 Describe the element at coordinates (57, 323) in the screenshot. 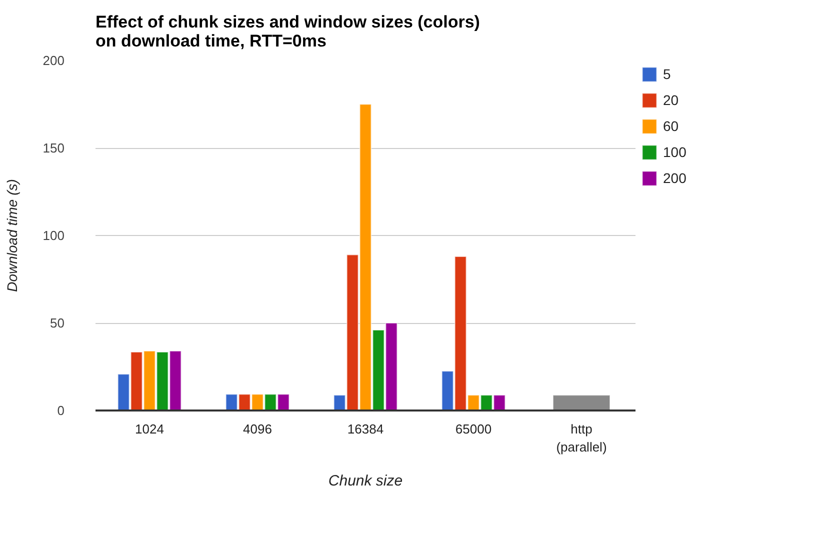

I see `y-tick-label: 50` at that location.